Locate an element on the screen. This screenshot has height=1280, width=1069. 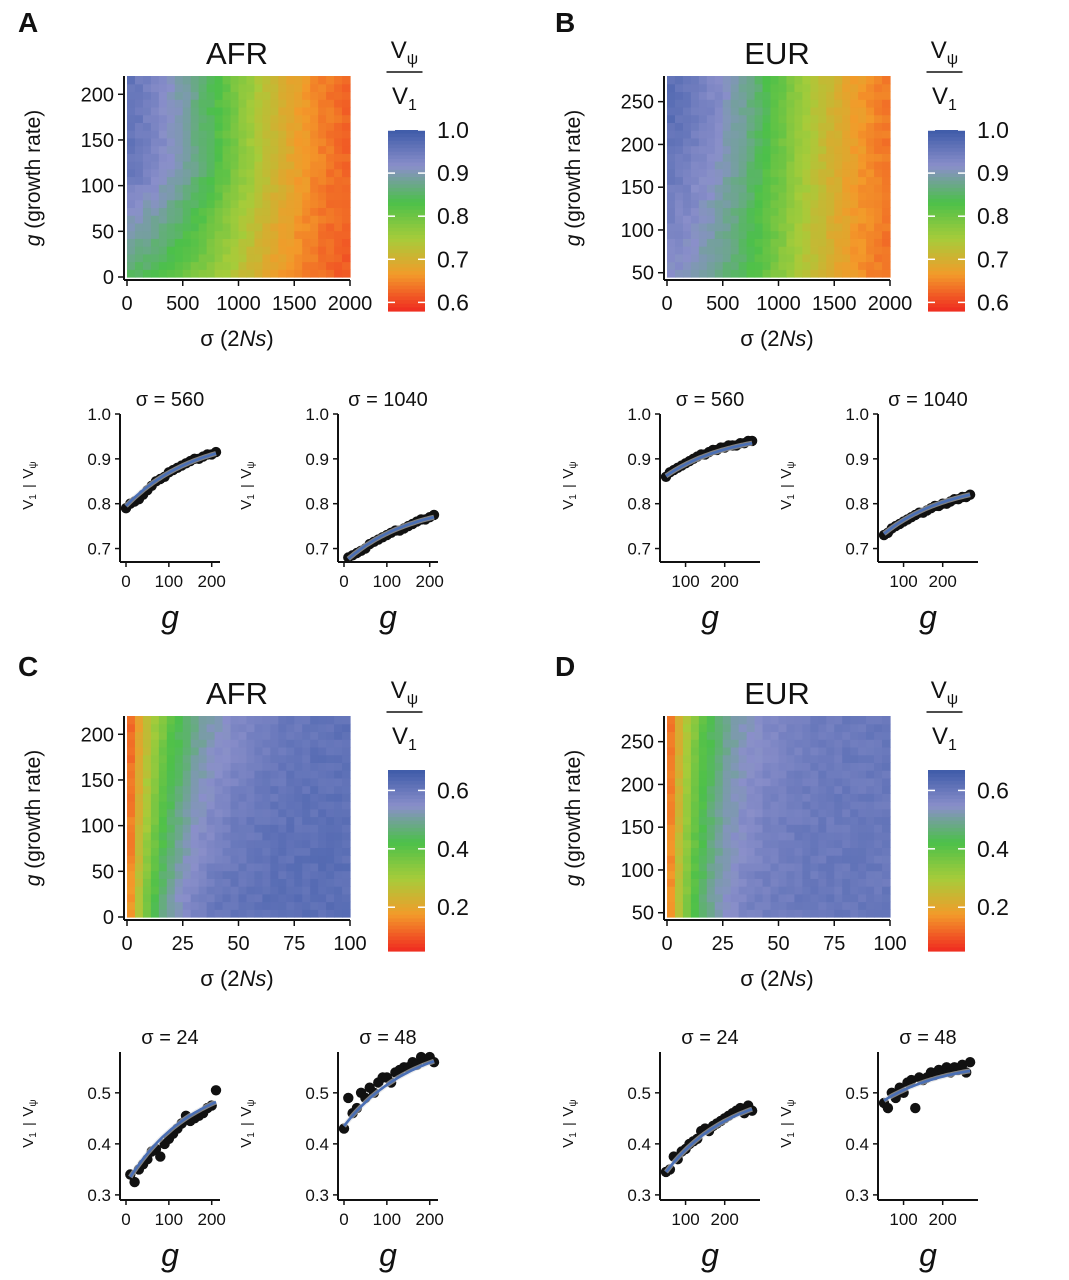
x-tick-label: 500 is located at coordinates (182, 304).